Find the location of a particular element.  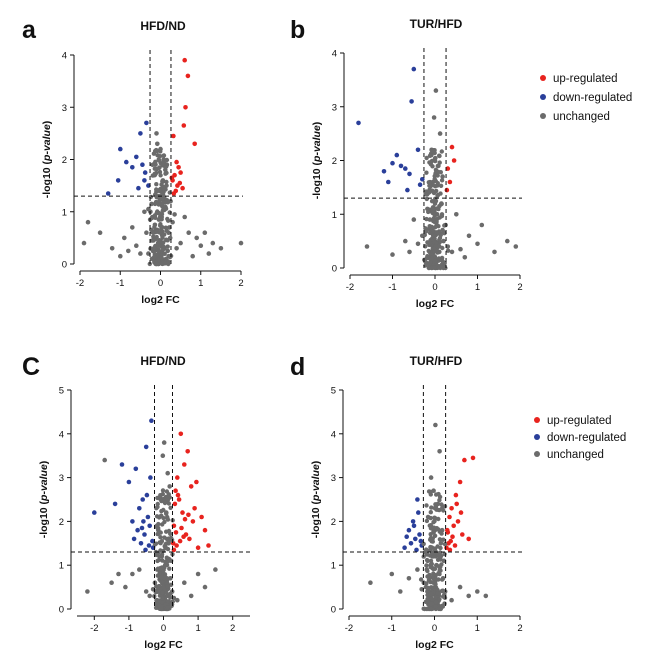

x-tick-label: 0 is located at coordinates (163, 628).